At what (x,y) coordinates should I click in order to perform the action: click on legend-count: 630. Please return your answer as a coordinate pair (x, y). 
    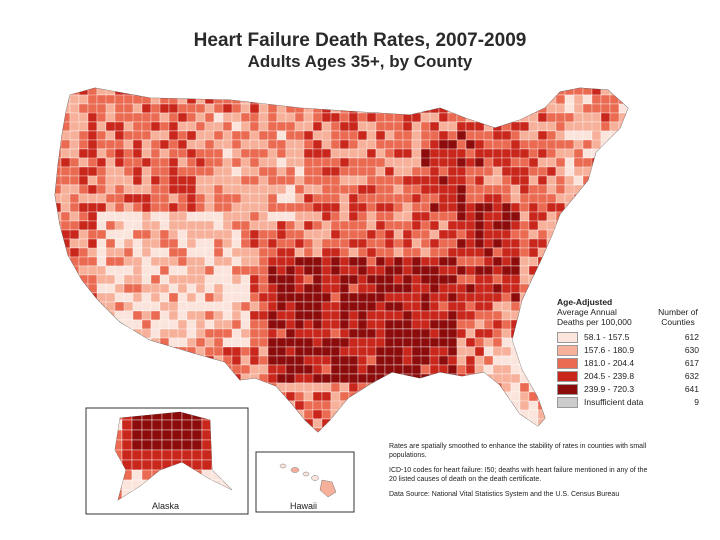
    Looking at the image, I should click on (691, 350).